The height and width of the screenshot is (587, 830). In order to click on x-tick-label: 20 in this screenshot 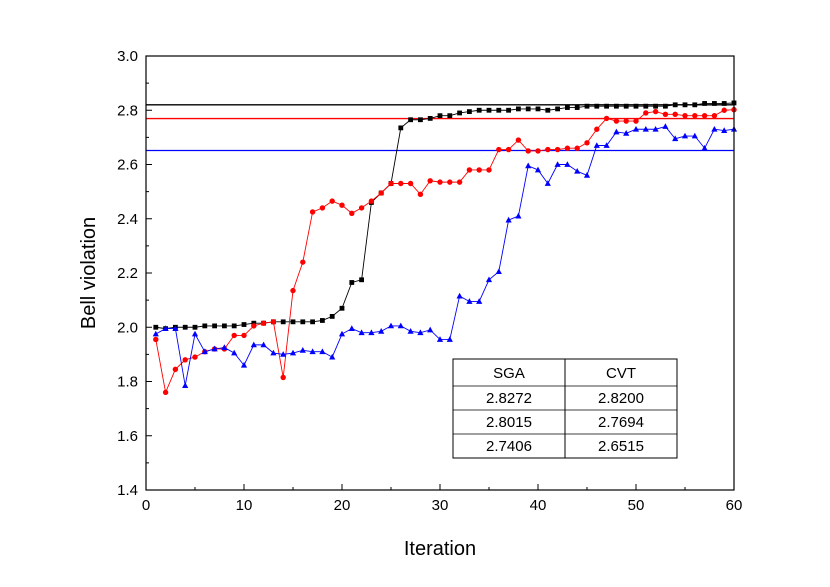, I will do `click(342, 505)`.